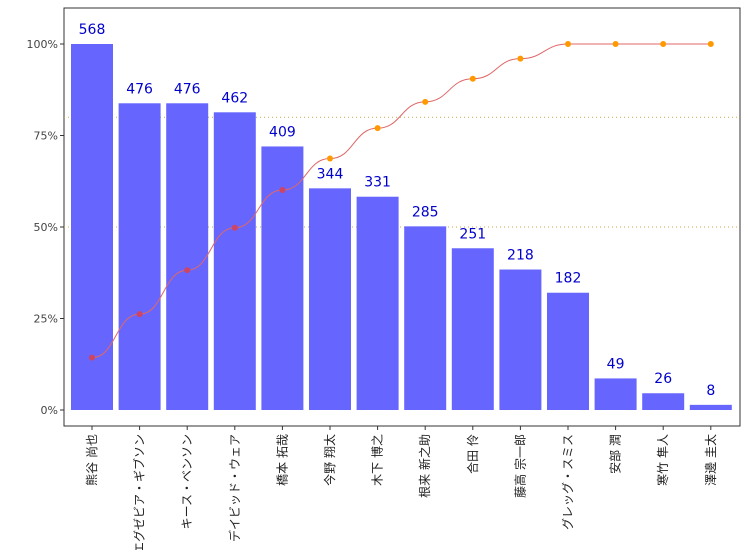 The image size is (748, 554). I want to click on x-tick-label: 寒竹 隼人, so click(662, 460).